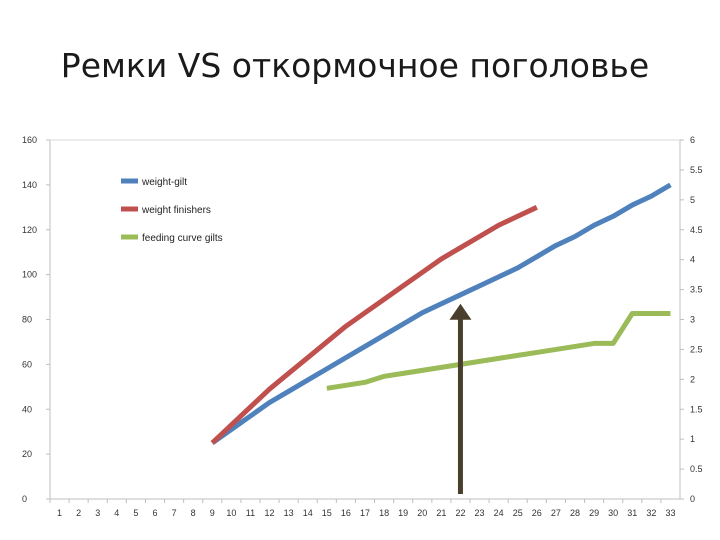 The height and width of the screenshot is (540, 720). Describe the element at coordinates (696, 349) in the screenshot. I see `right-tick-label: 2.5` at that location.